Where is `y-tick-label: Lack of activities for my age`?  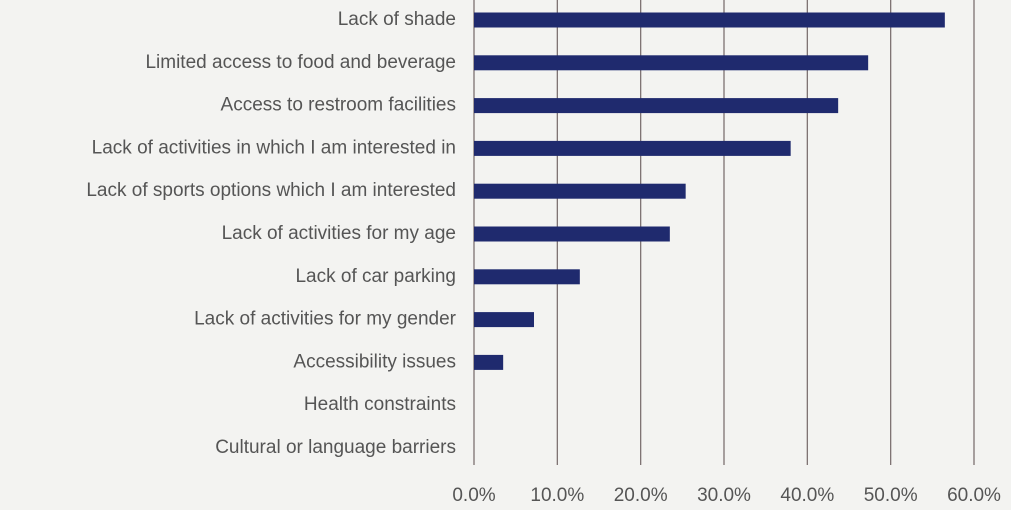
y-tick-label: Lack of activities for my age is located at coordinates (339, 233).